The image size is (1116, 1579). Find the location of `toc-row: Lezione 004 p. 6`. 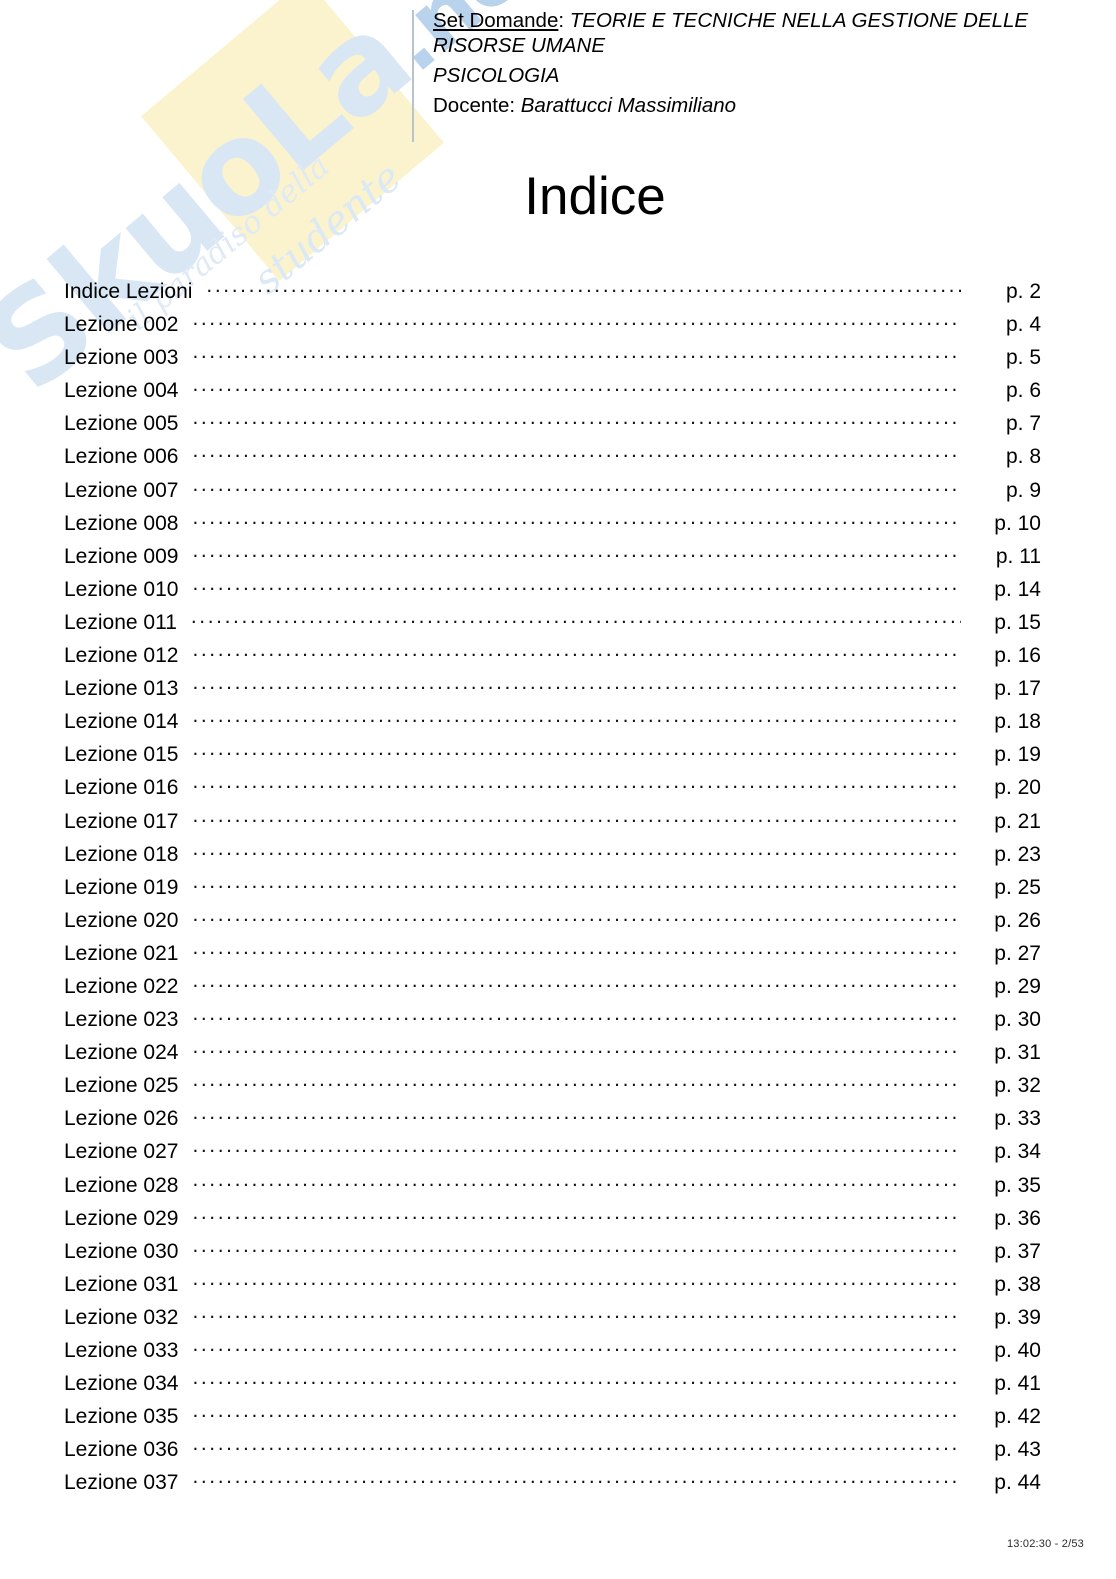

toc-row: Lezione 004 p. 6 is located at coordinates (552, 392).